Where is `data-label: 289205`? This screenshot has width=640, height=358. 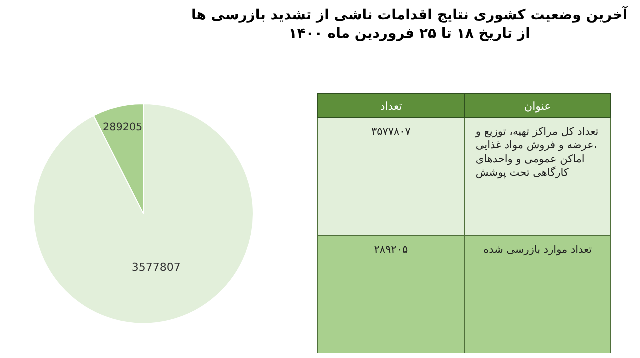
data-label: 289205 is located at coordinates (123, 127).